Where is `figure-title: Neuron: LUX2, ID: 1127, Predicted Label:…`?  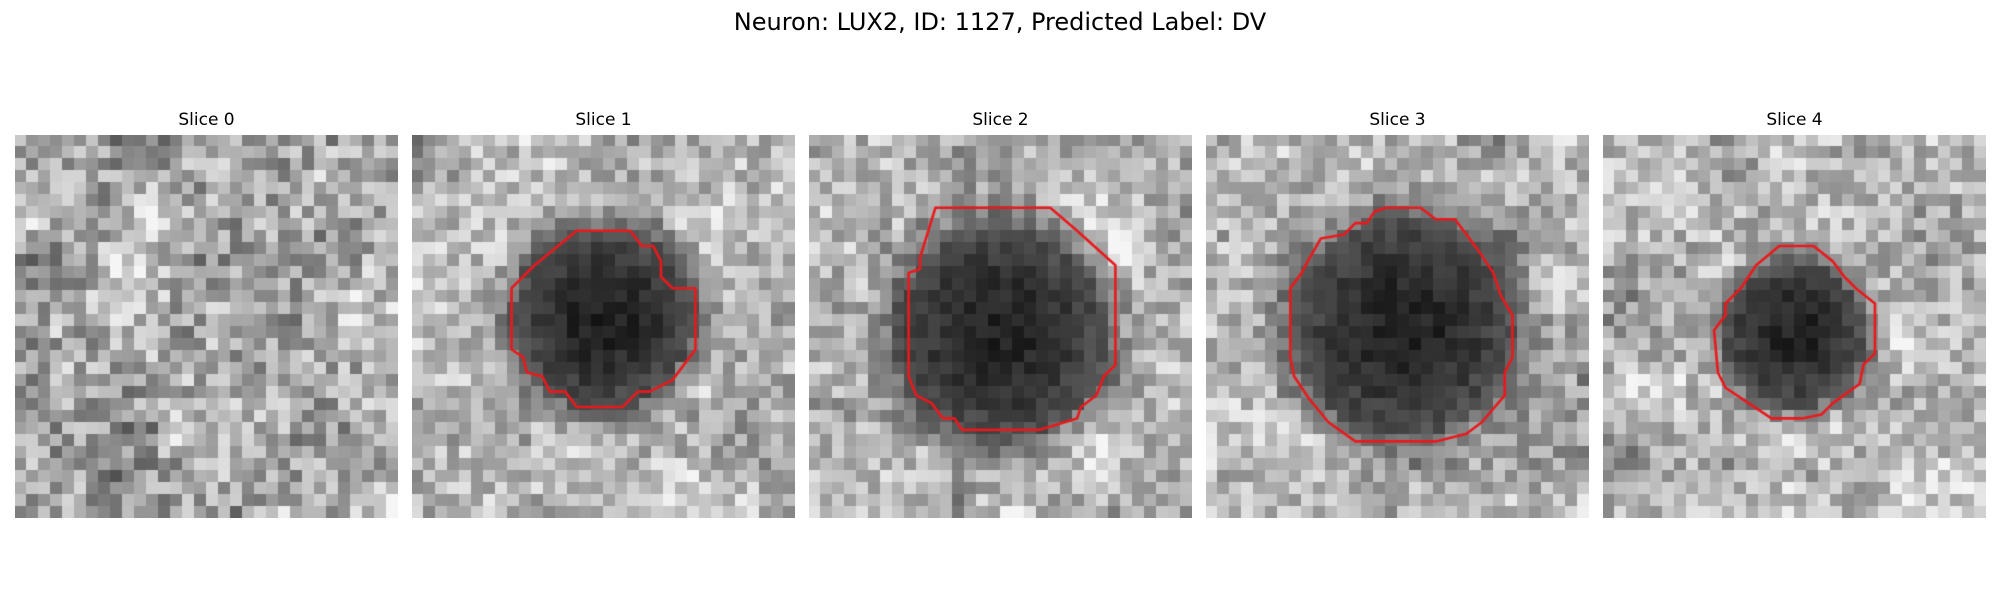
figure-title: Neuron: LUX2, ID: 1127, Predicted Label:… is located at coordinates (1000, 22).